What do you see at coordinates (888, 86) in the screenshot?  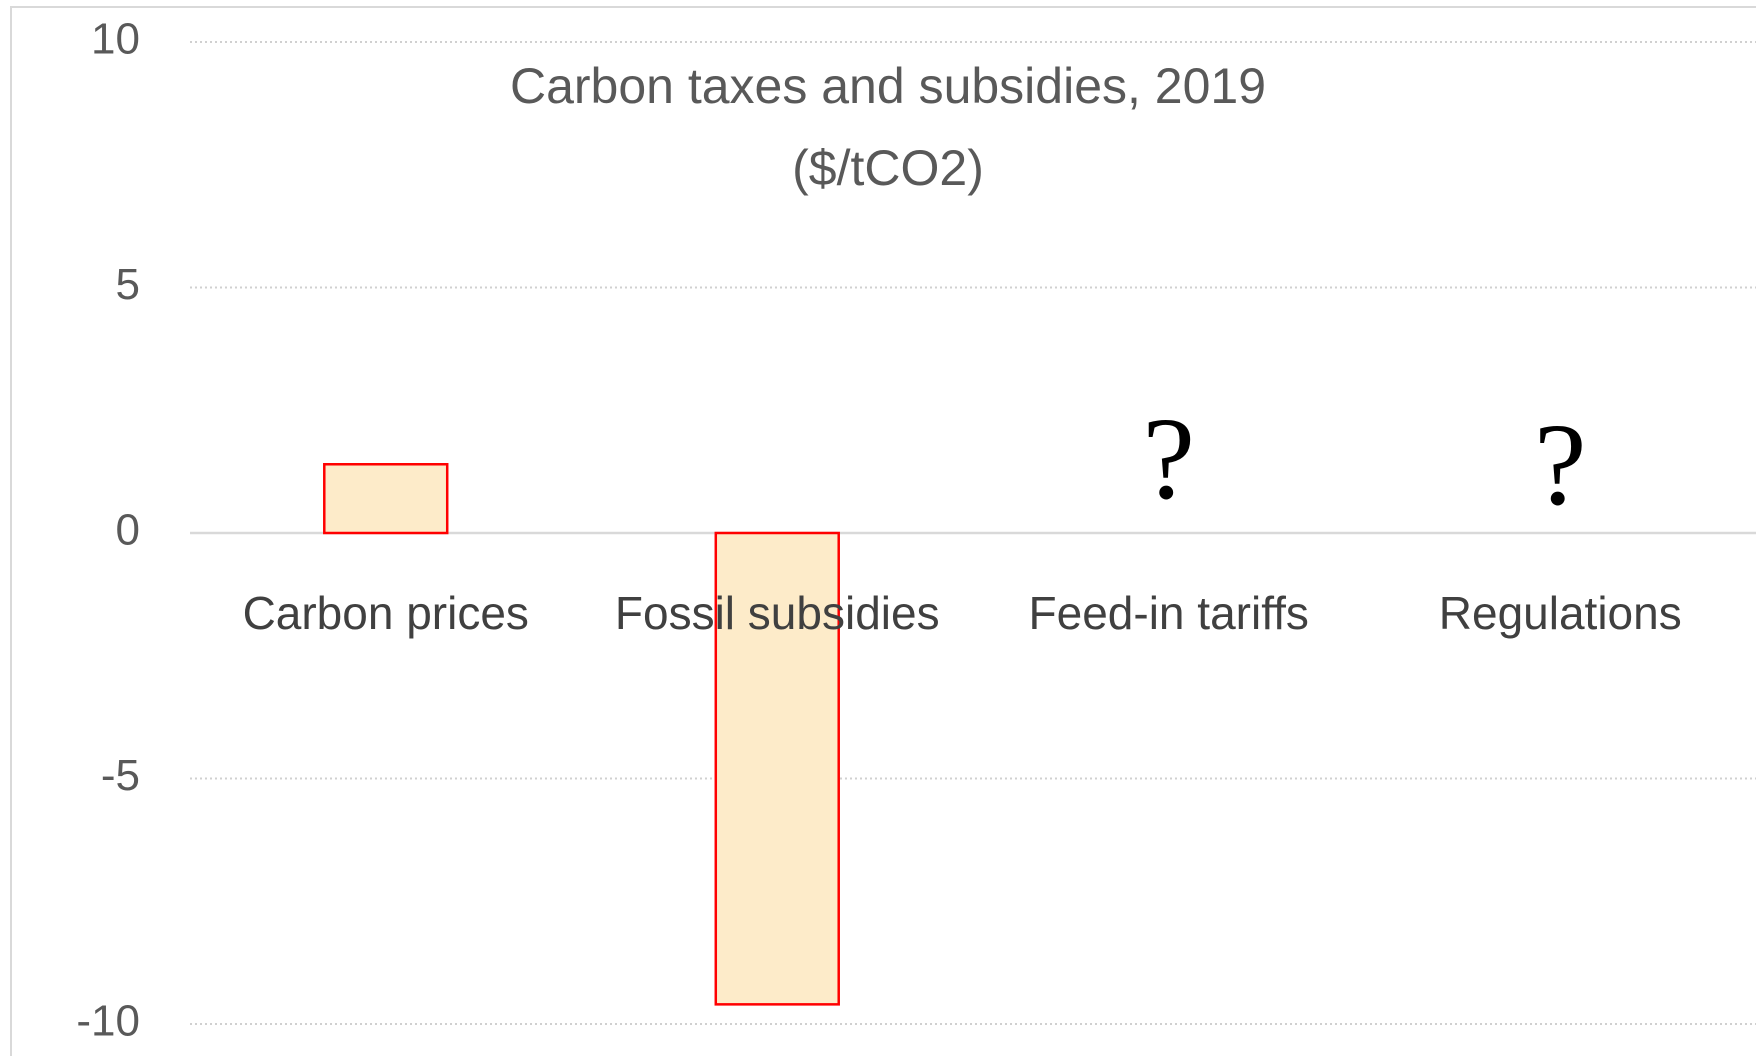 I see `chart-title: Carbon taxes and subsidies, 2019` at bounding box center [888, 86].